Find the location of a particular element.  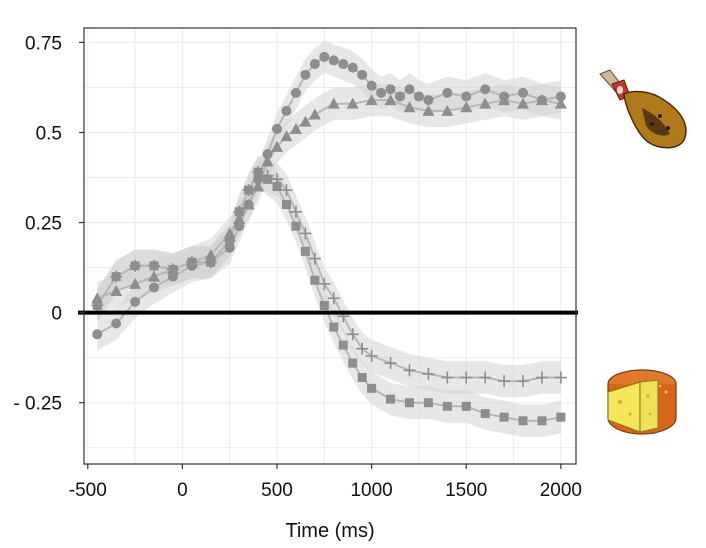

x-tick-label: 2000 is located at coordinates (561, 490).